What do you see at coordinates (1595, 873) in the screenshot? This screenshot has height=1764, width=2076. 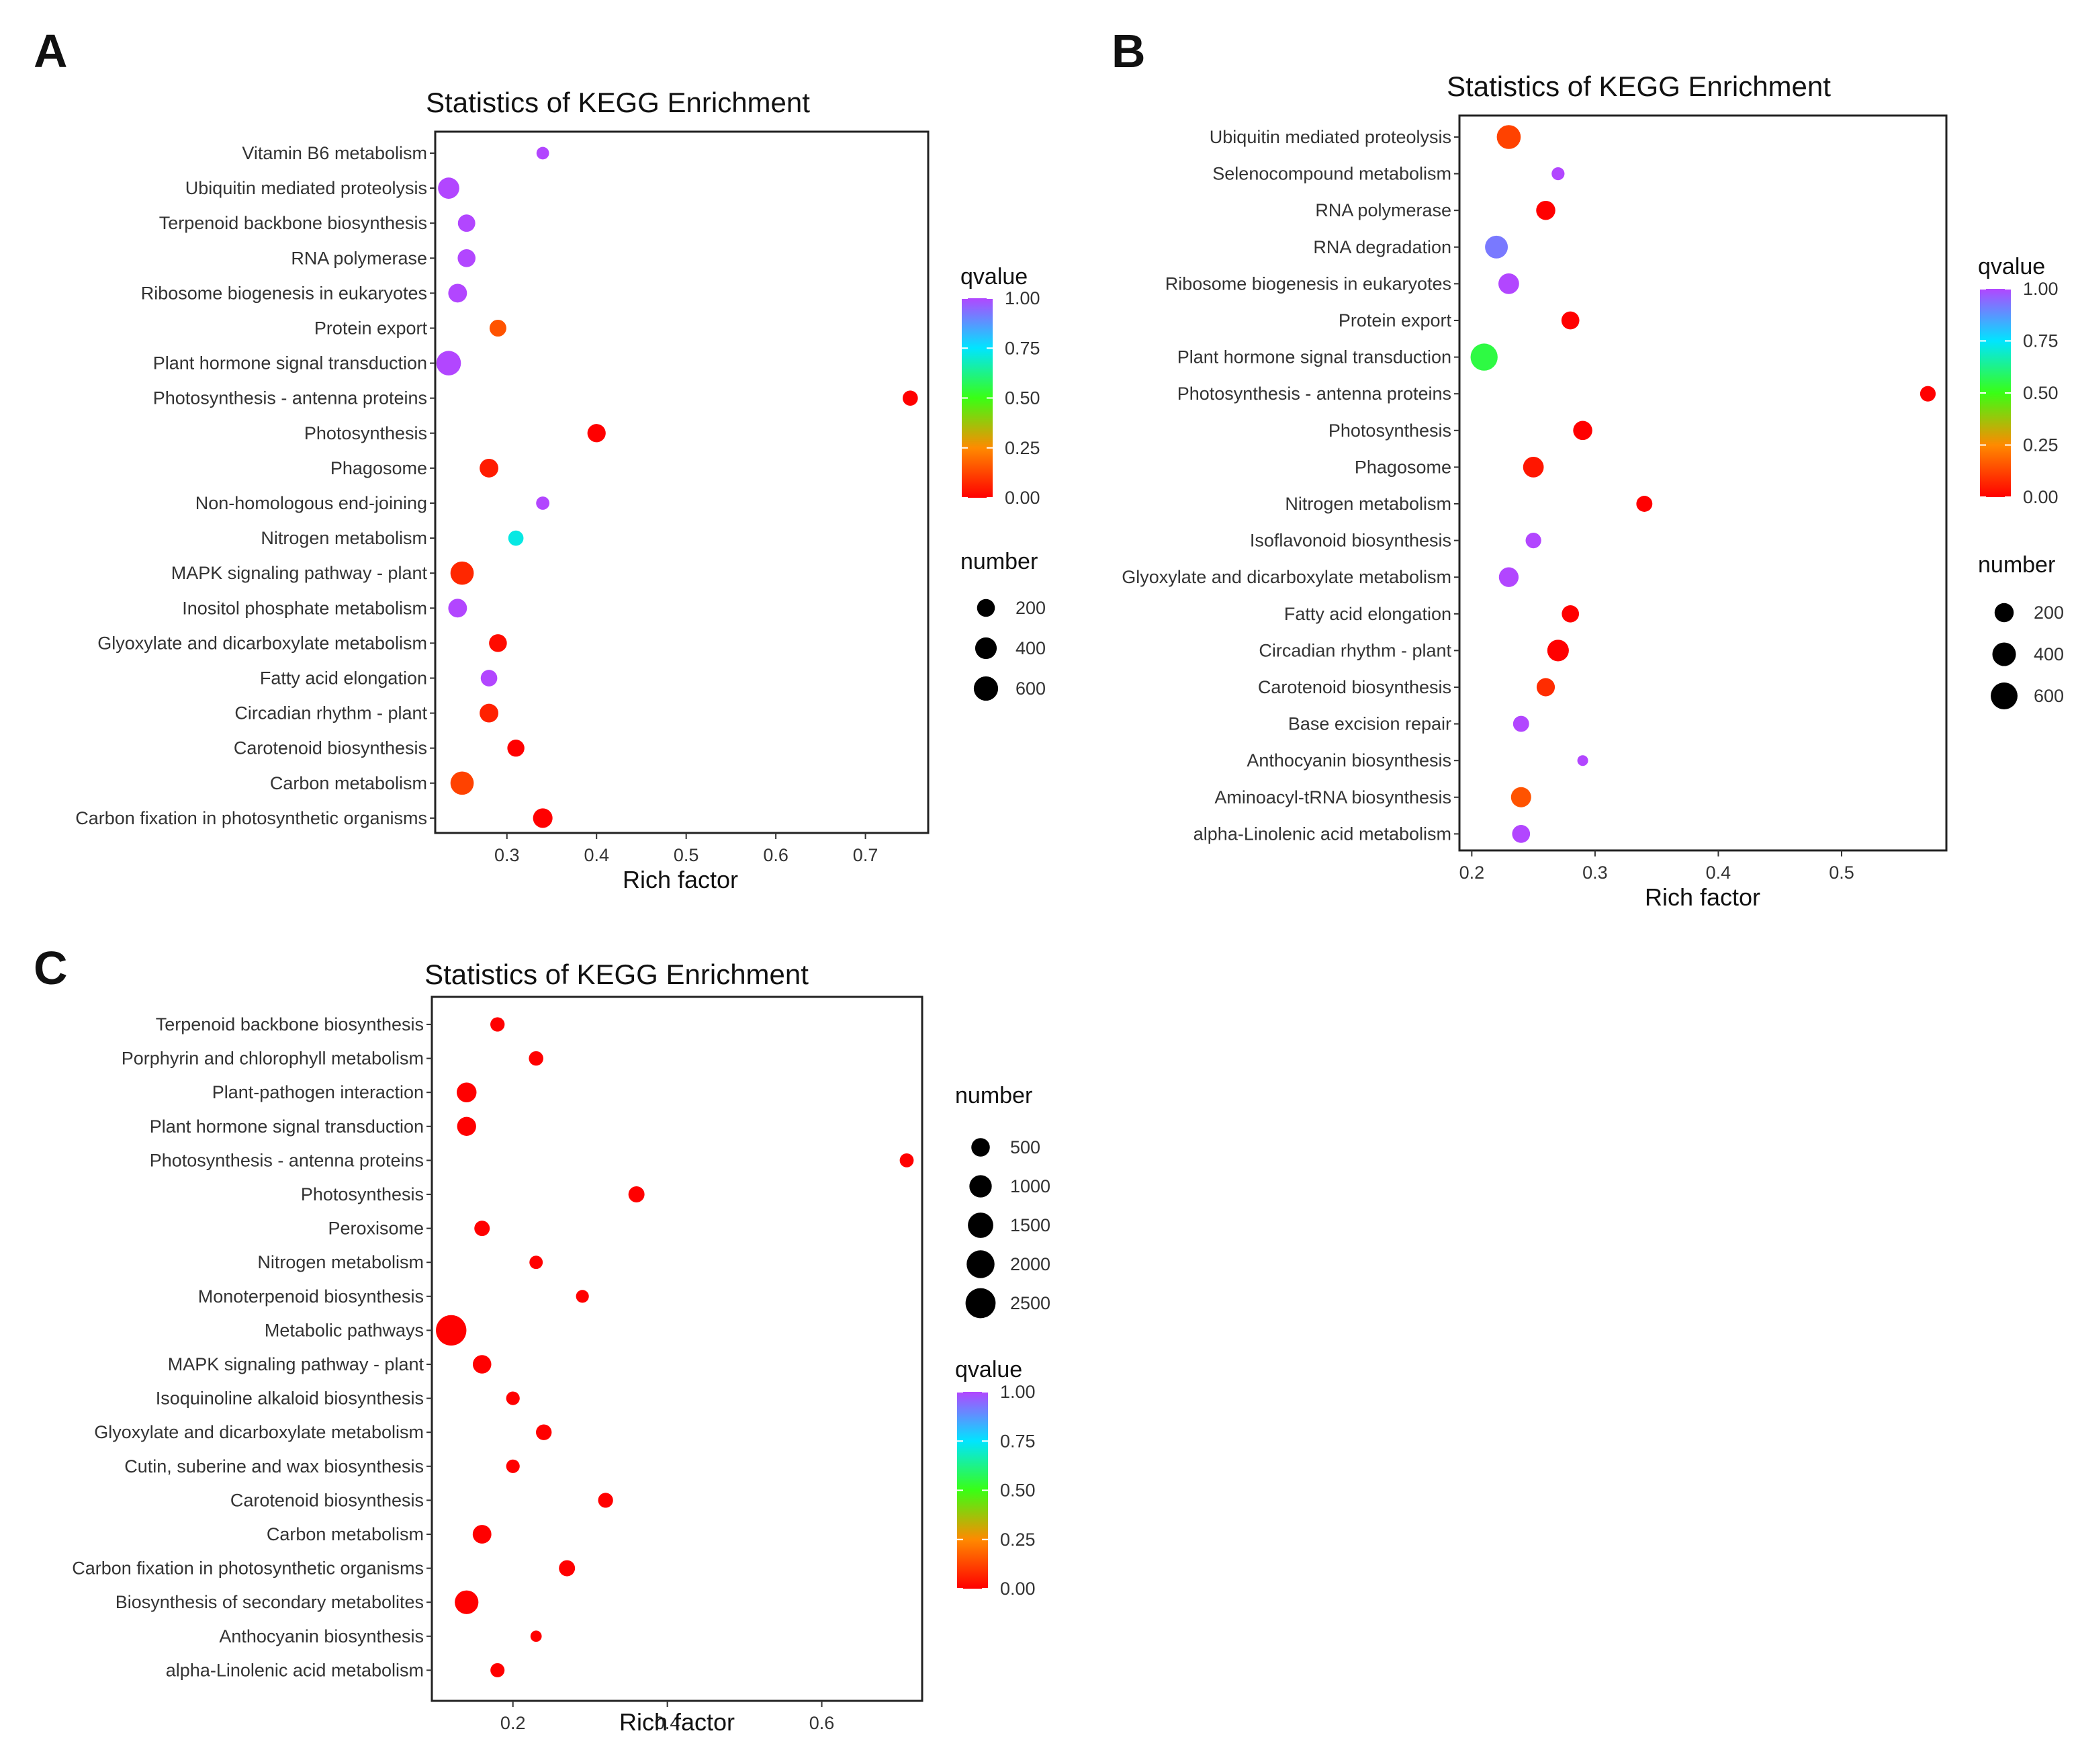 I see `x-tick-label: 0.3` at bounding box center [1595, 873].